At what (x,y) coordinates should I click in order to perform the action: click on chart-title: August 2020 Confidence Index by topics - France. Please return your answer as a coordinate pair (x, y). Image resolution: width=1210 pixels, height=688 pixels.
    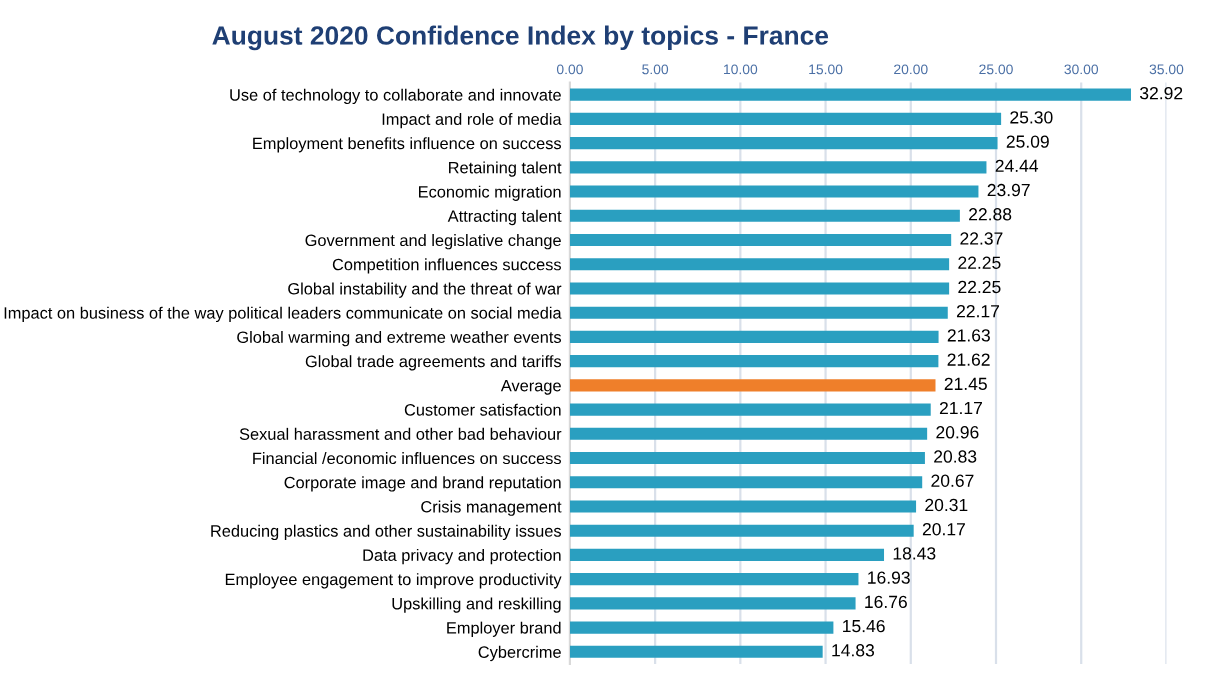
    Looking at the image, I should click on (520, 38).